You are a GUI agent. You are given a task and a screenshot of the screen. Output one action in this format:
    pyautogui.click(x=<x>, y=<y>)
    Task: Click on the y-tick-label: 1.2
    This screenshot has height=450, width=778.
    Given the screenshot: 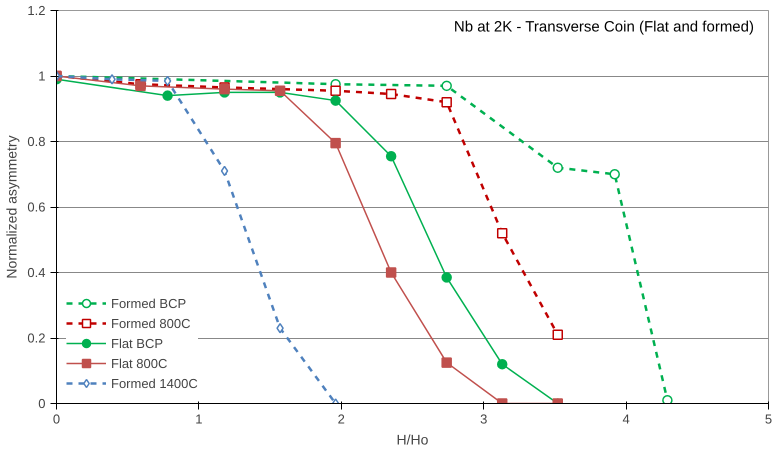 What is the action you would take?
    pyautogui.click(x=36, y=10)
    